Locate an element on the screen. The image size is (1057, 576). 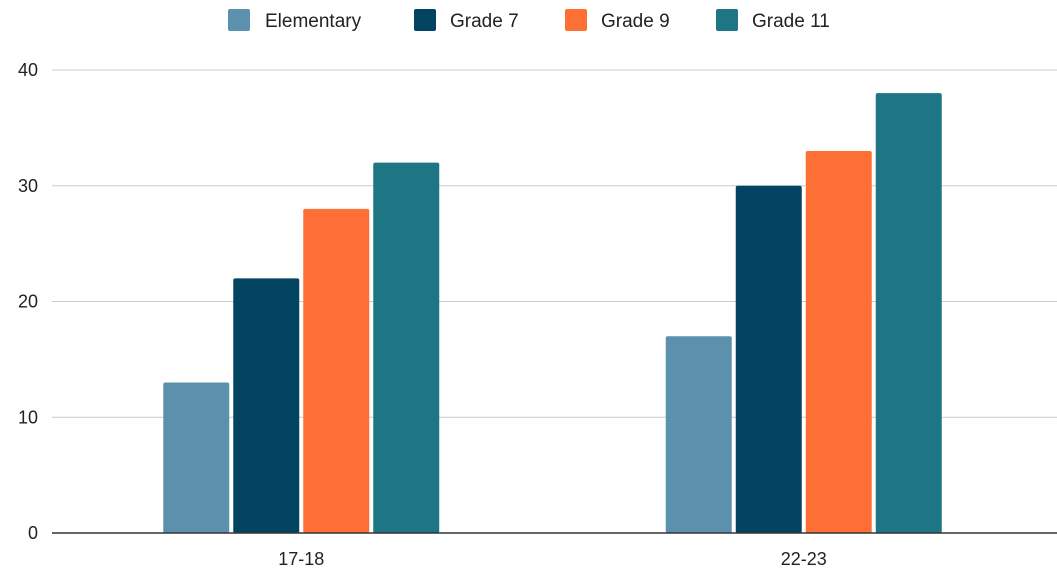
y-tick-label: 40 is located at coordinates (28, 70).